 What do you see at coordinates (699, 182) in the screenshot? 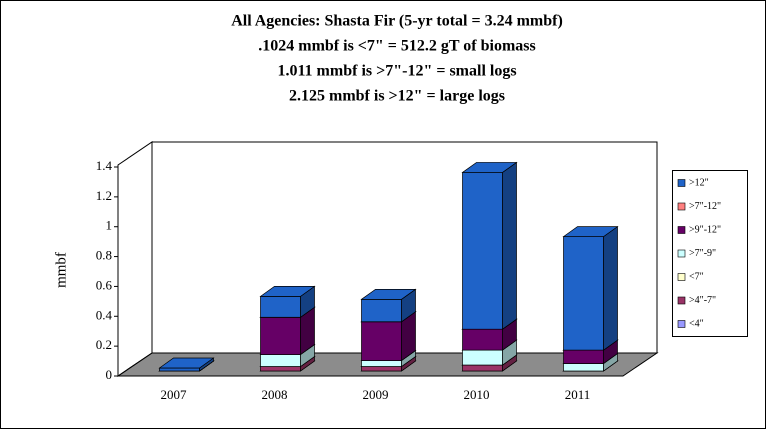
I see `legend-label: >12"` at bounding box center [699, 182].